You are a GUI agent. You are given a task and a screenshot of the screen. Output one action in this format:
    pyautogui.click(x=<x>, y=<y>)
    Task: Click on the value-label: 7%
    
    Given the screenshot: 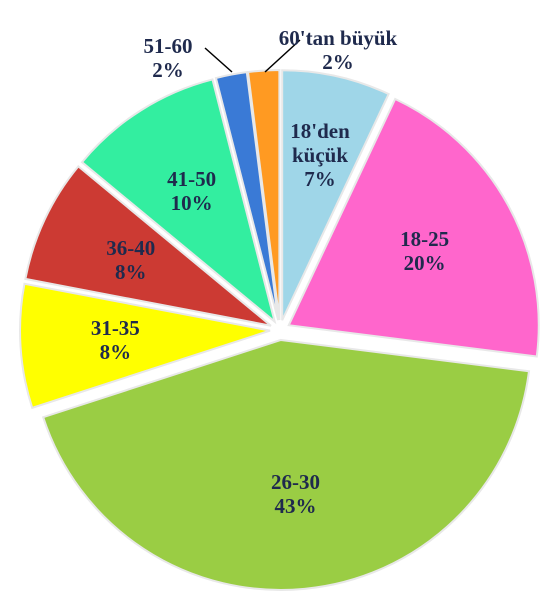 What is the action you would take?
    pyautogui.click(x=320, y=179)
    